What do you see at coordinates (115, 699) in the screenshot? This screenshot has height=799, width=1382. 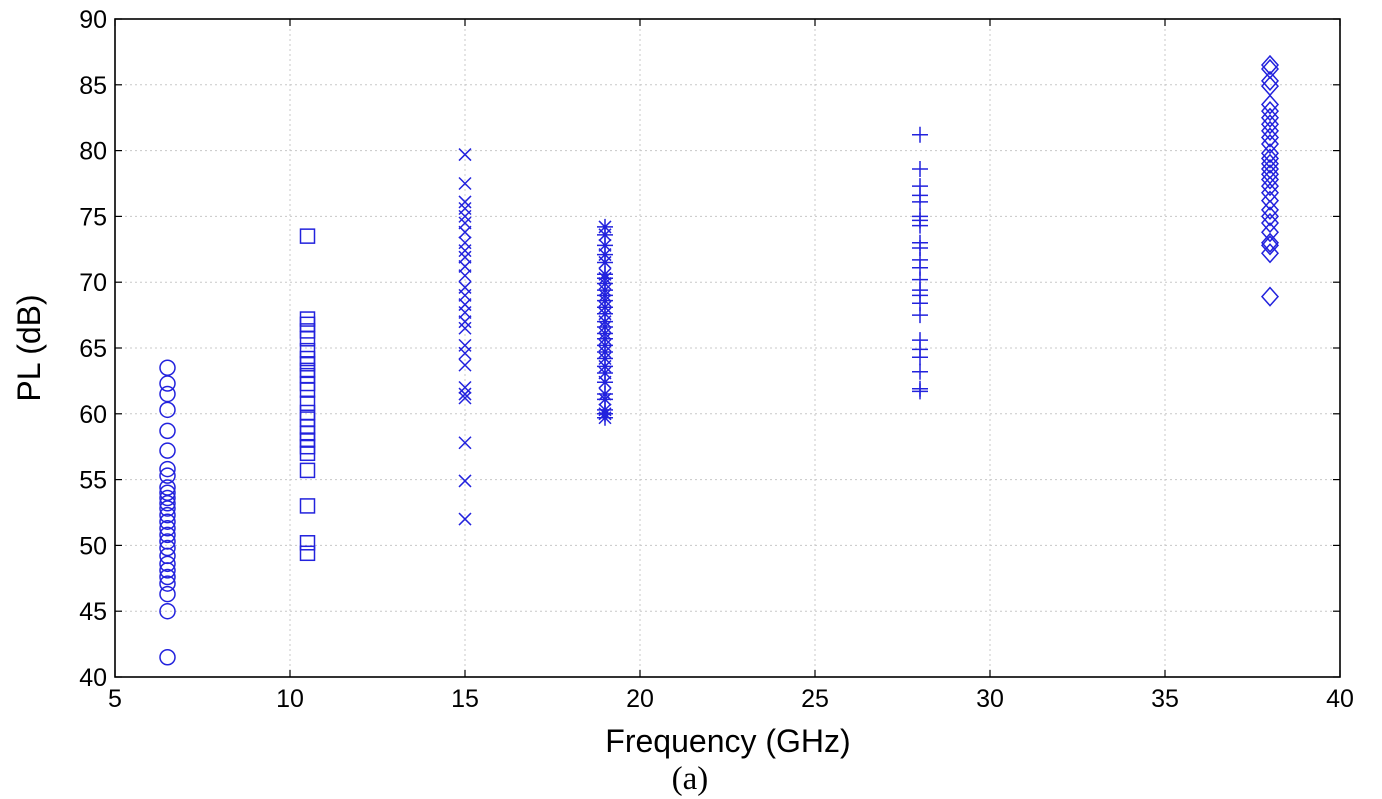 I see `x-tick-label: 5` at bounding box center [115, 699].